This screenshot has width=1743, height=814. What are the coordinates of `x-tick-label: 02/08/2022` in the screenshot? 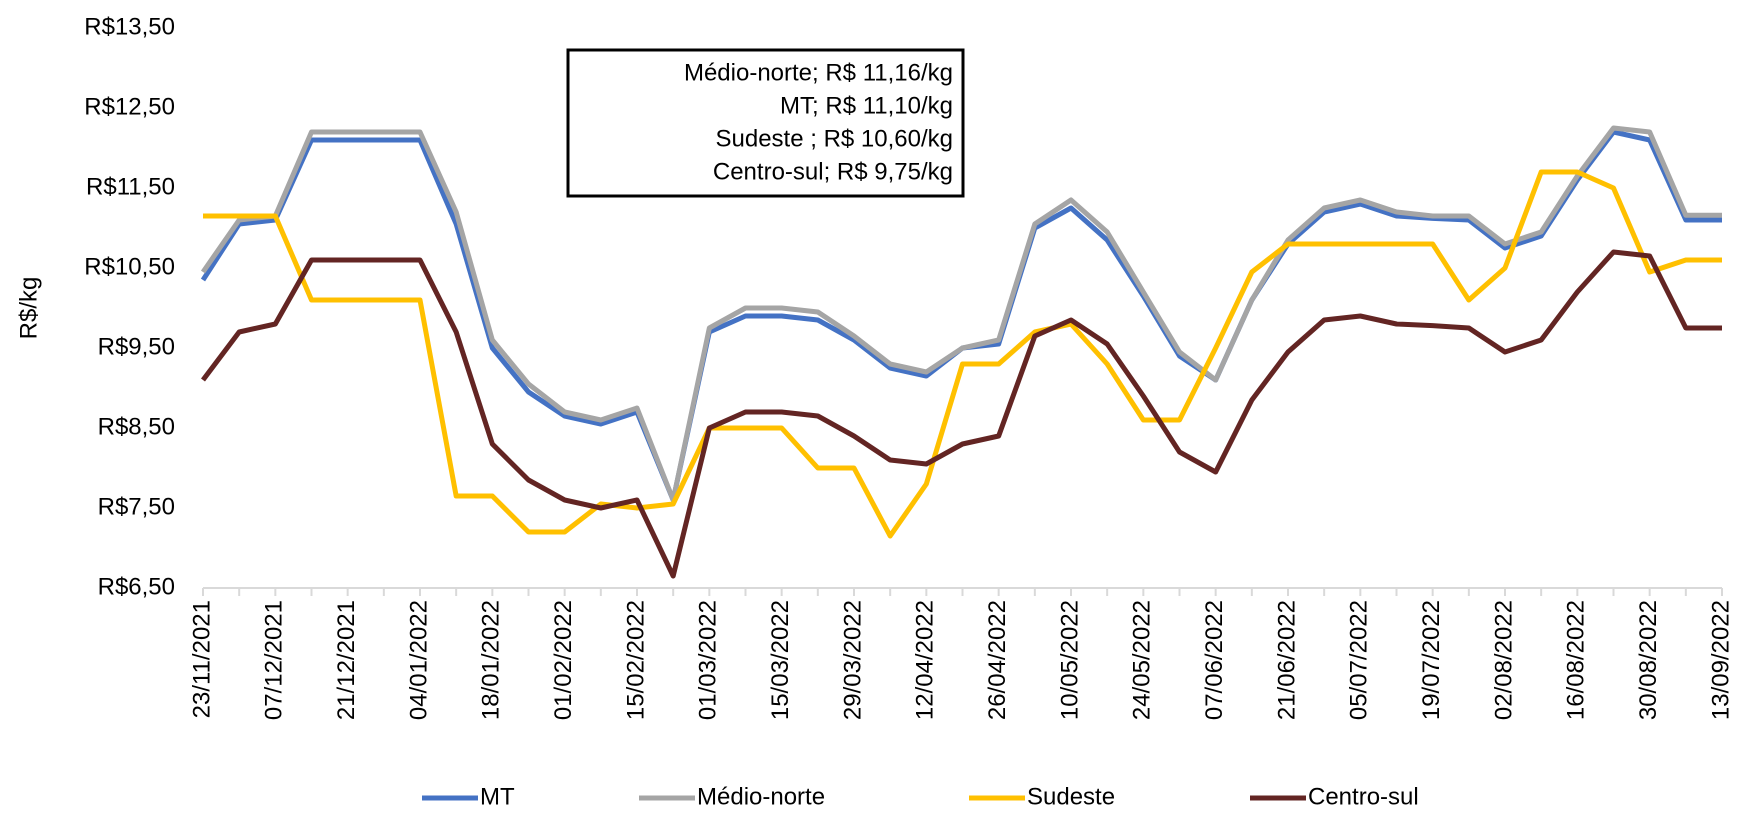 It's located at (1503, 660).